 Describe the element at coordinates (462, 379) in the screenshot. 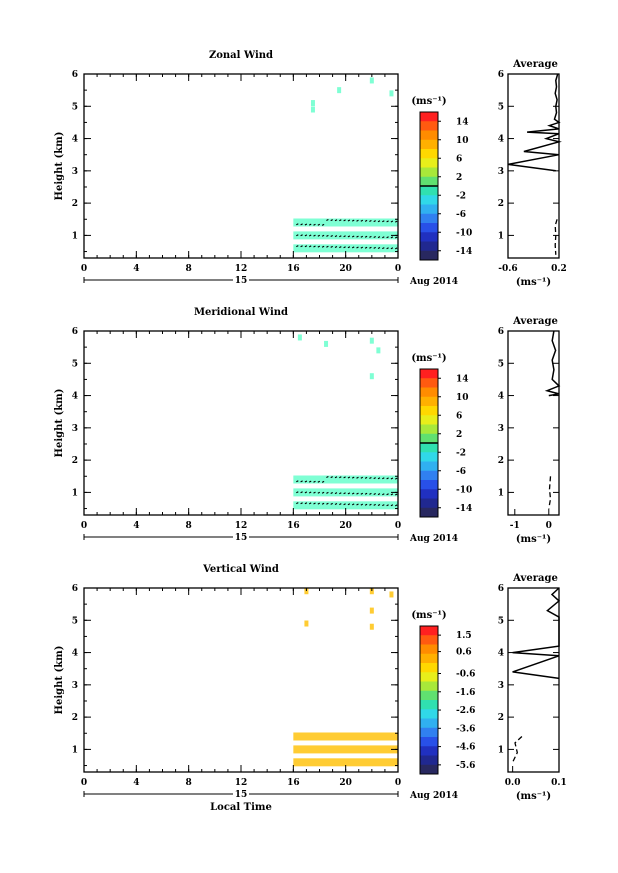

I see `colorbar-tick-label: 14` at that location.